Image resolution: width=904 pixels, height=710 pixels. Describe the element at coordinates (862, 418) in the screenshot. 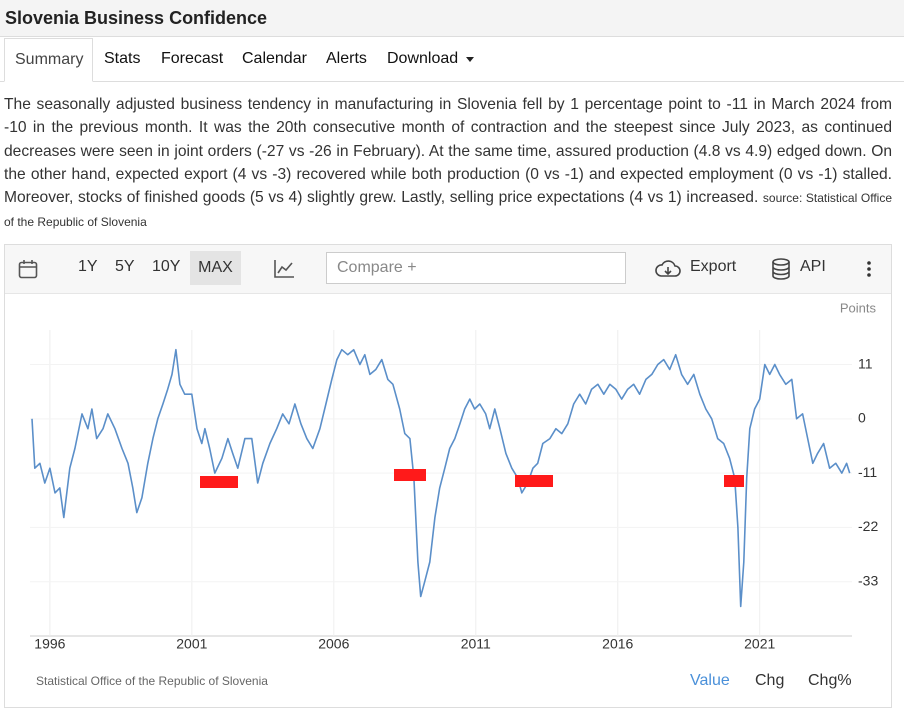

I see `y-tick-label: 0` at that location.